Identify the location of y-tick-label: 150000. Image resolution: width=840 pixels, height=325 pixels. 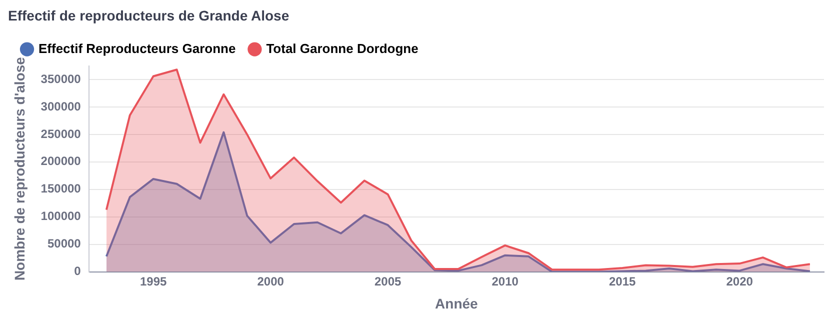
(61, 189).